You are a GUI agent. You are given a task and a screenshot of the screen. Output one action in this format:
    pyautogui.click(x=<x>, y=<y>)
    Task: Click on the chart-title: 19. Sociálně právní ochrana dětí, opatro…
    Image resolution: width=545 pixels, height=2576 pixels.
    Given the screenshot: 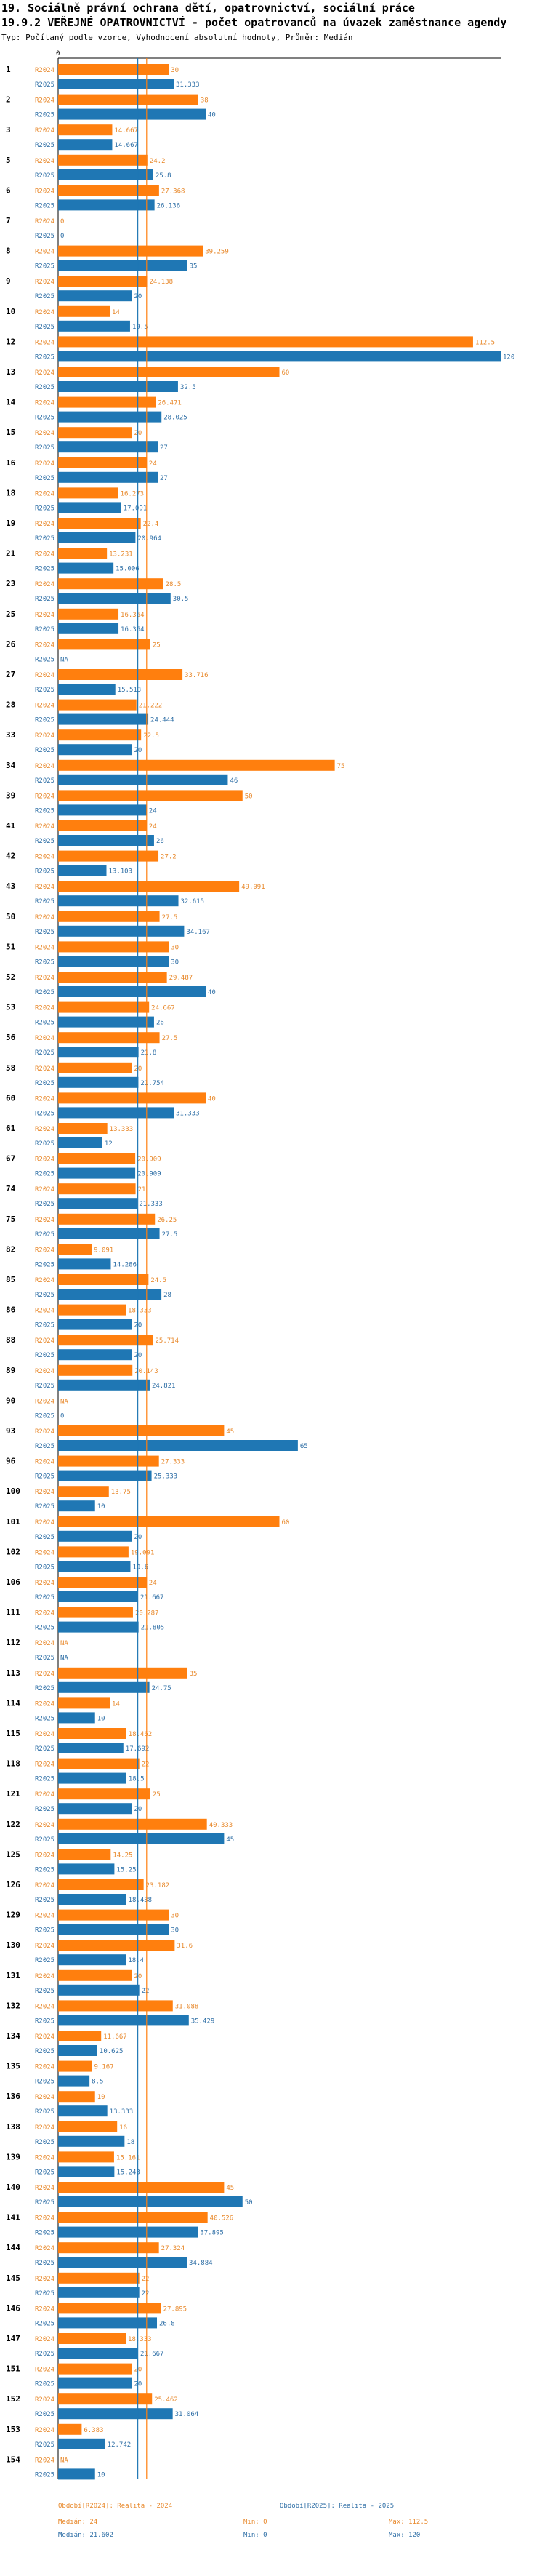 What is the action you would take?
    pyautogui.click(x=208, y=8)
    